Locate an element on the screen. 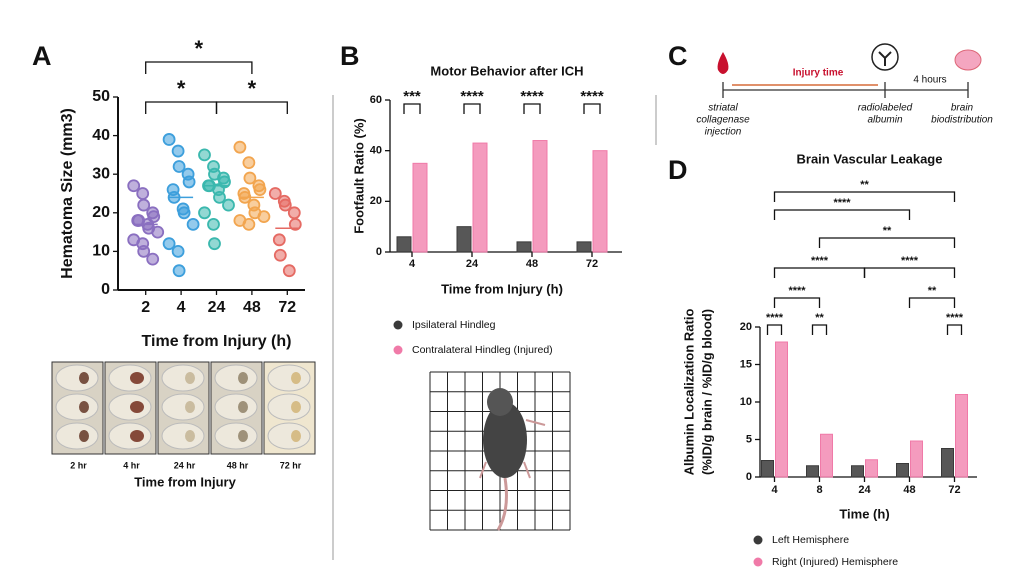 Image resolution: width=1024 pixels, height=582 pixels. chart-title: Motor Behavior after ICH is located at coordinates (506, 70).